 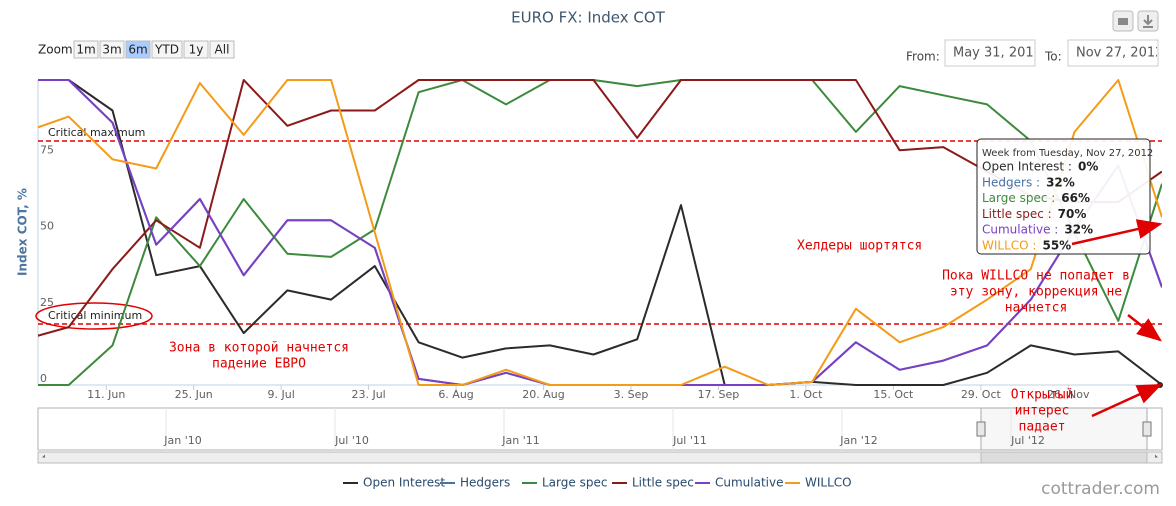 What do you see at coordinates (1036, 292) in the screenshot?
I see `annotation: эту зону, коррекция не` at bounding box center [1036, 292].